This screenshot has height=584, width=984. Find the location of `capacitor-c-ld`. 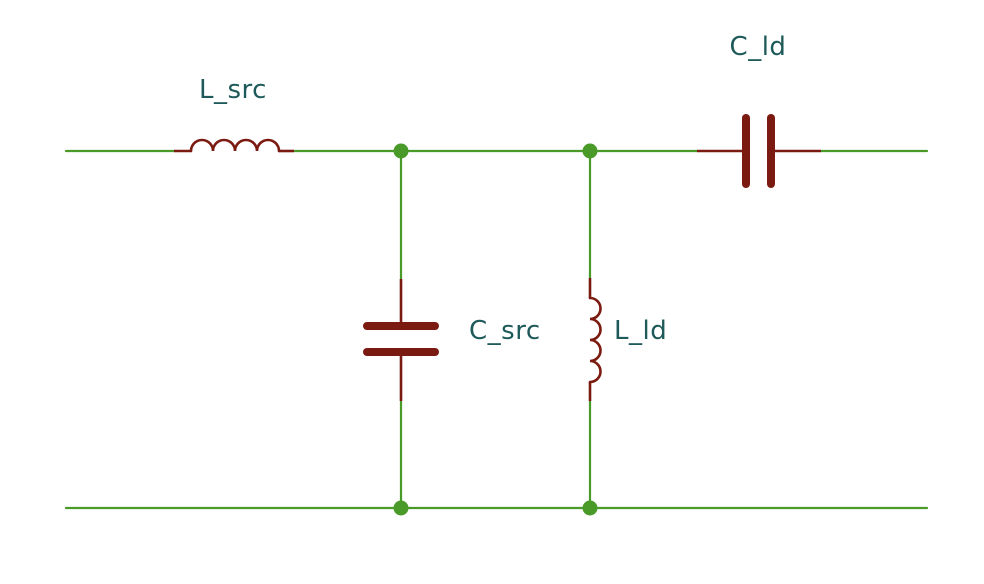

capacitor-c-ld is located at coordinates (759, 151).